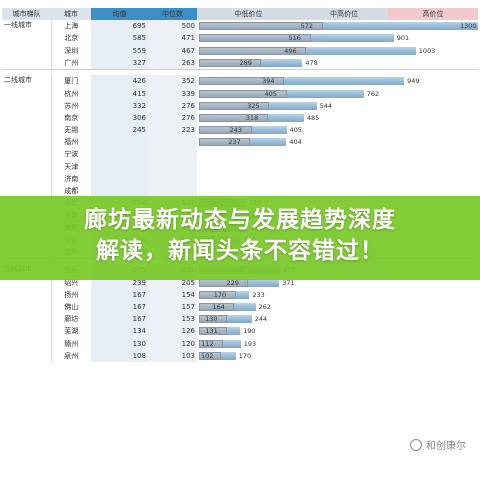 This screenshot has height=480, width=480. What do you see at coordinates (240, 26) in the screenshot?
I see `table-row: 一线城市 上海 695 500 572 1300` at bounding box center [240, 26].